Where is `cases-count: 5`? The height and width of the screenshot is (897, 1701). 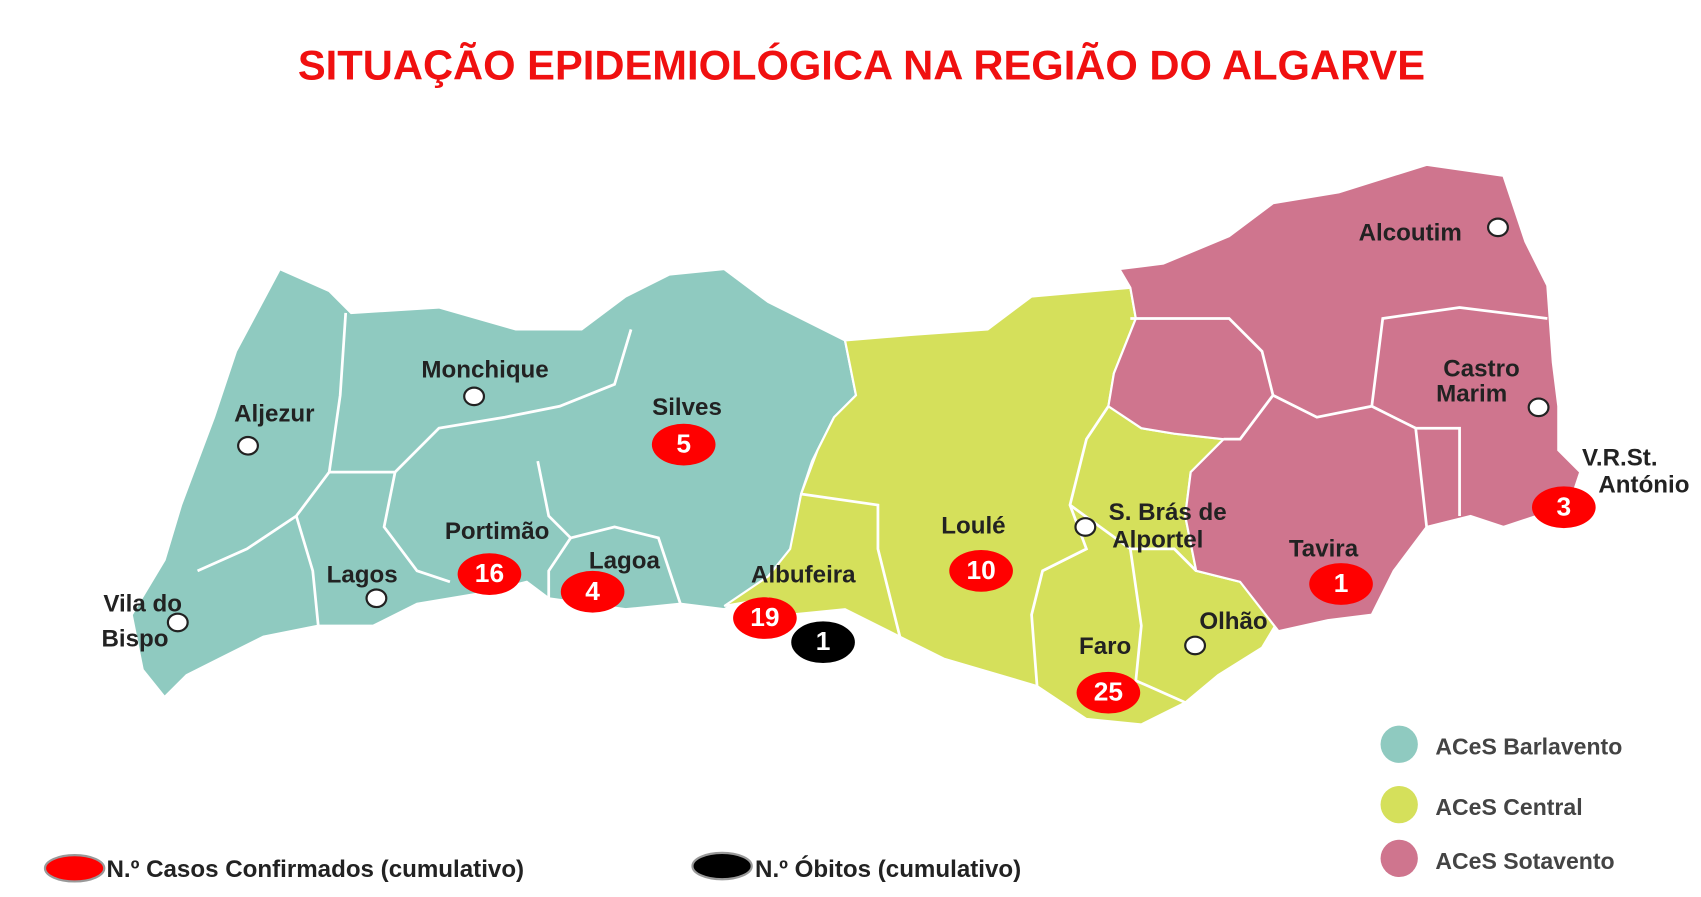
cases-count: 5 is located at coordinates (683, 444).